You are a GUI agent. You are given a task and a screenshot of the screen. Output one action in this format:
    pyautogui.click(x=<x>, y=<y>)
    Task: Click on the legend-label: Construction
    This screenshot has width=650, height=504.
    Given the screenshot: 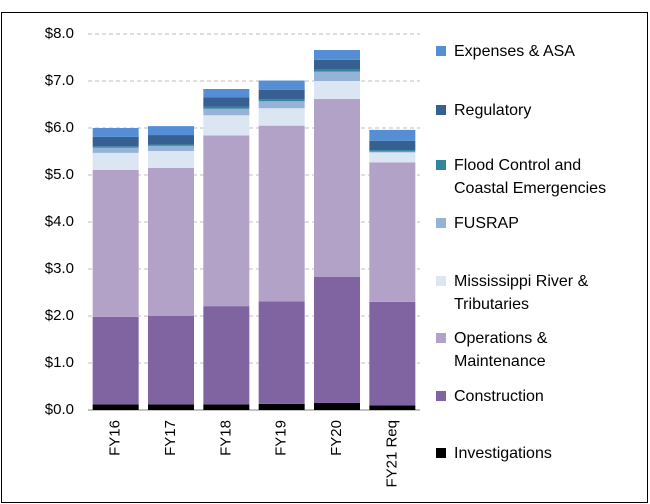 What is the action you would take?
    pyautogui.click(x=499, y=396)
    